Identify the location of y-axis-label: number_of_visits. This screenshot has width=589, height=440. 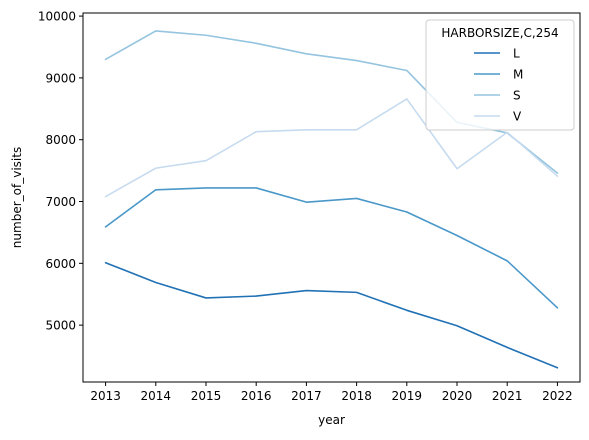
(17, 197).